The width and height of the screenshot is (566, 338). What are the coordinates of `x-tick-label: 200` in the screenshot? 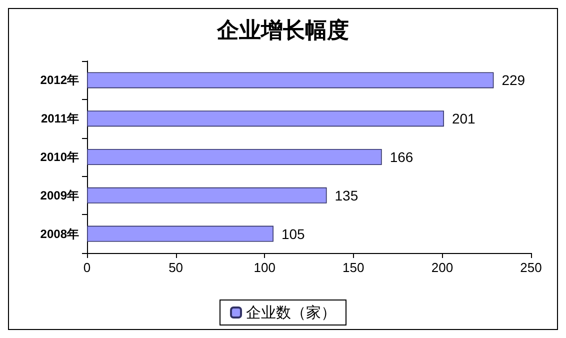 It's located at (442, 267).